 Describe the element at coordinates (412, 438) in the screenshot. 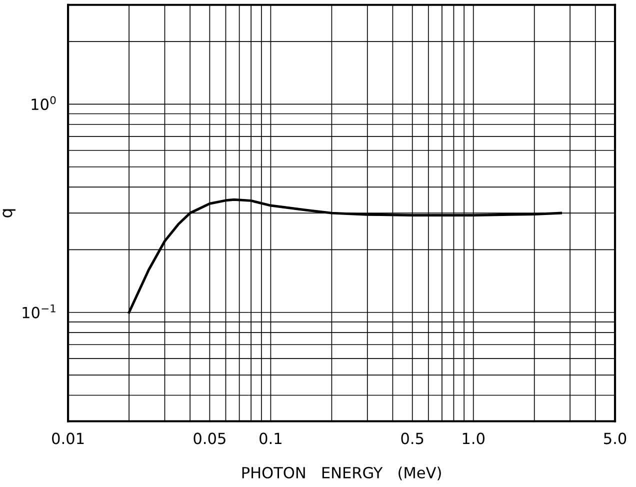

I see `x-tick-label: 0.5` at that location.